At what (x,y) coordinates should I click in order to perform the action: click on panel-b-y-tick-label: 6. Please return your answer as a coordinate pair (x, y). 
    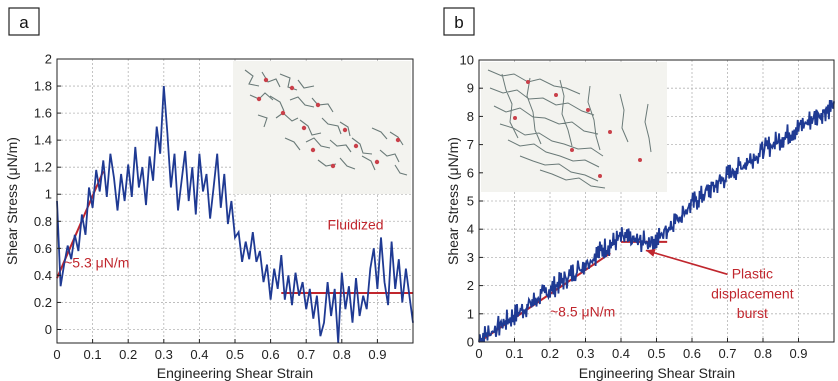
    Looking at the image, I should click on (470, 172).